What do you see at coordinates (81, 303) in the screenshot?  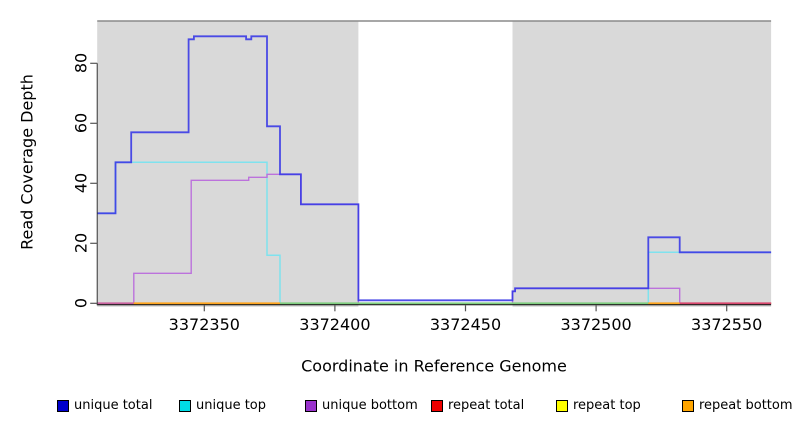 I see `y-tick-label: 0` at bounding box center [81, 303].